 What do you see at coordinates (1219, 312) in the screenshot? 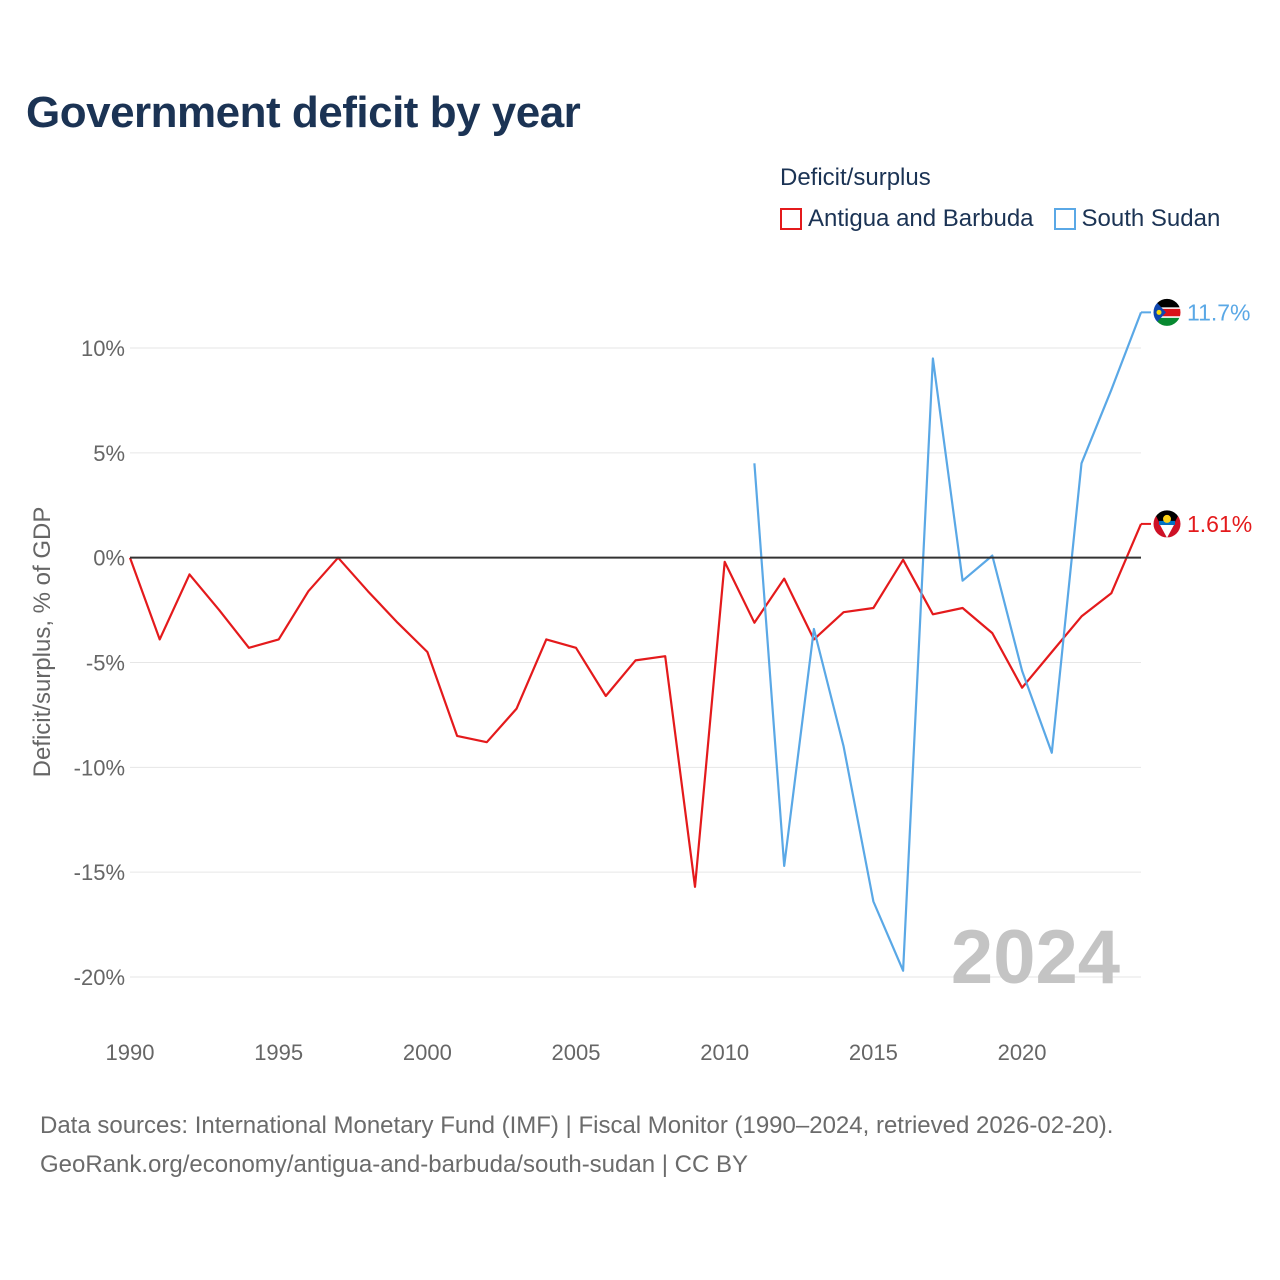
I see `end-label-south-sudan: 11.7%` at bounding box center [1219, 312].